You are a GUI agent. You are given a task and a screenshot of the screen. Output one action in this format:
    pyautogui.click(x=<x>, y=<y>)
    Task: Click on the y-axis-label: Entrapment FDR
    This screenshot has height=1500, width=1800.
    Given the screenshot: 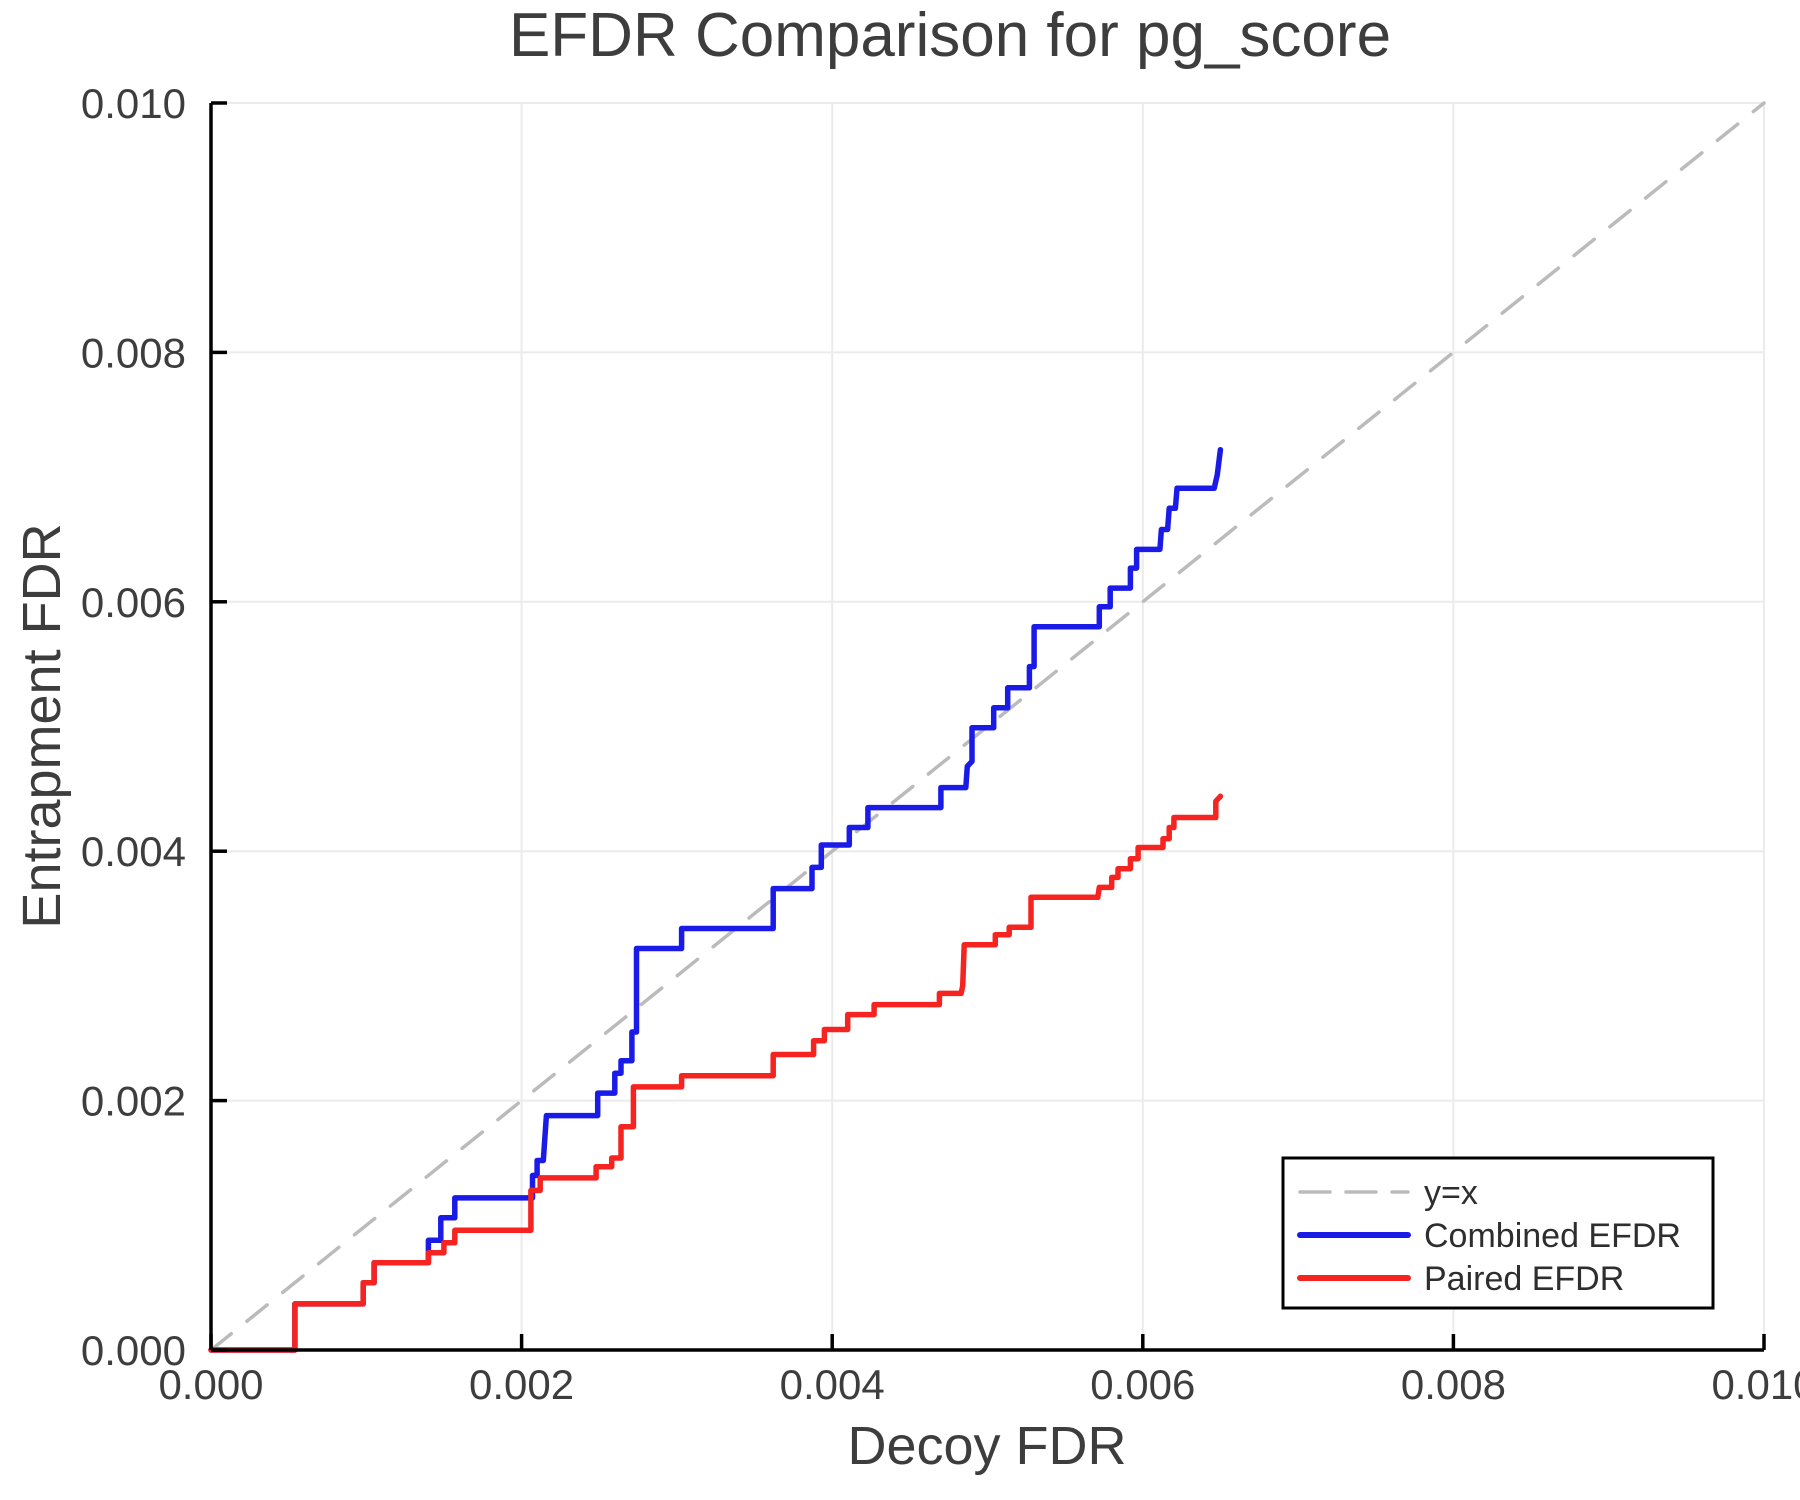 What is the action you would take?
    pyautogui.click(x=42, y=725)
    